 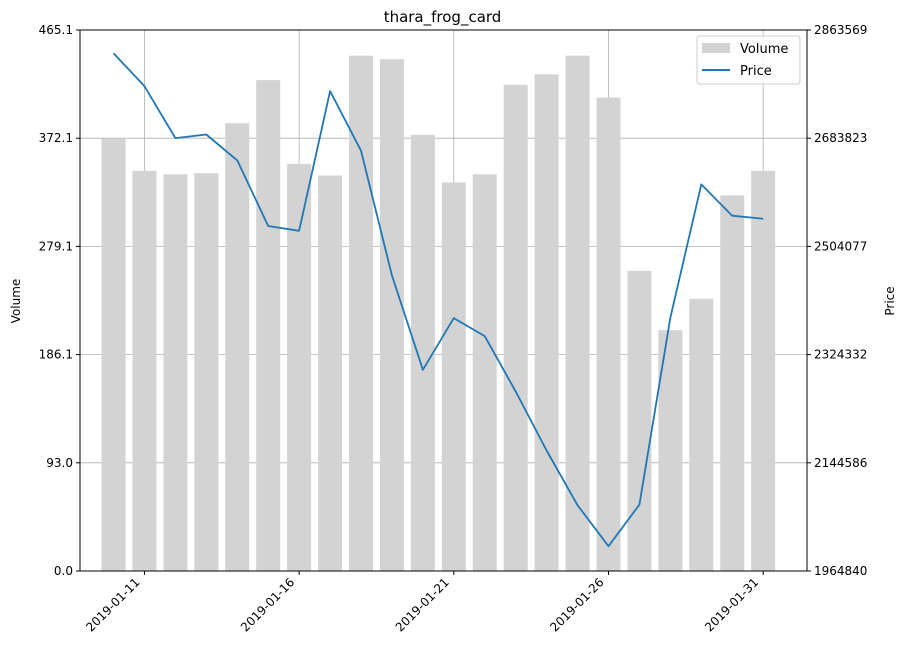 I want to click on legend-volume-label: Volume, so click(x=764, y=49).